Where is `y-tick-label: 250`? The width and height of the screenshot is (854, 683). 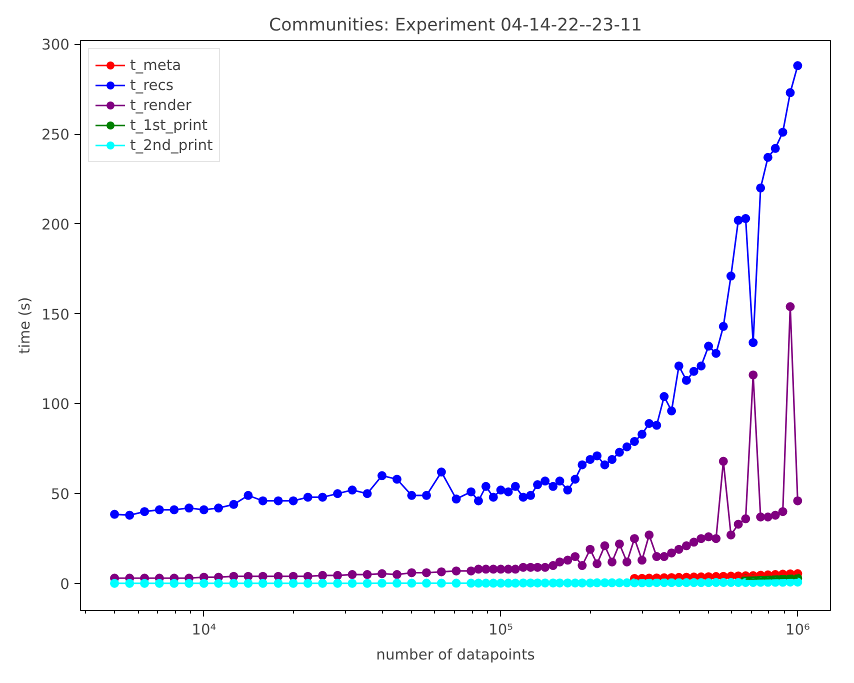
y-tick-label: 250 is located at coordinates (56, 135).